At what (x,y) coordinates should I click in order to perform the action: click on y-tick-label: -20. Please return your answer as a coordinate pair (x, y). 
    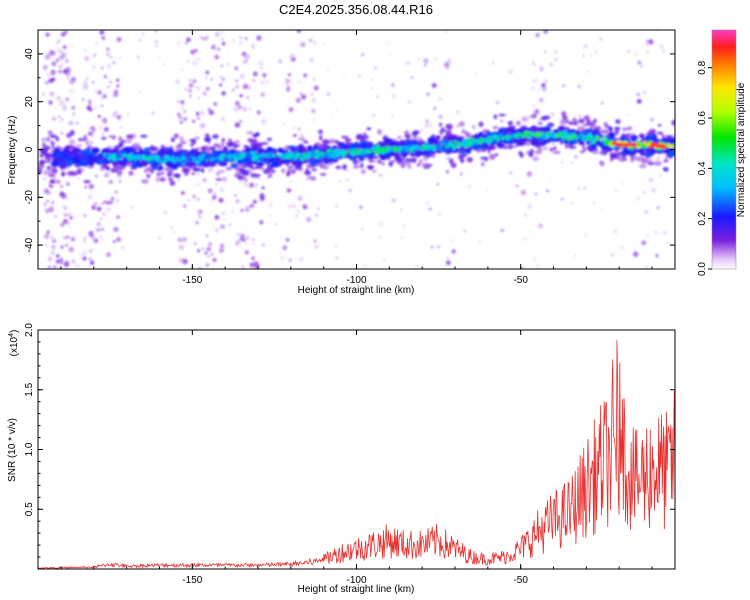
    Looking at the image, I should click on (29, 197).